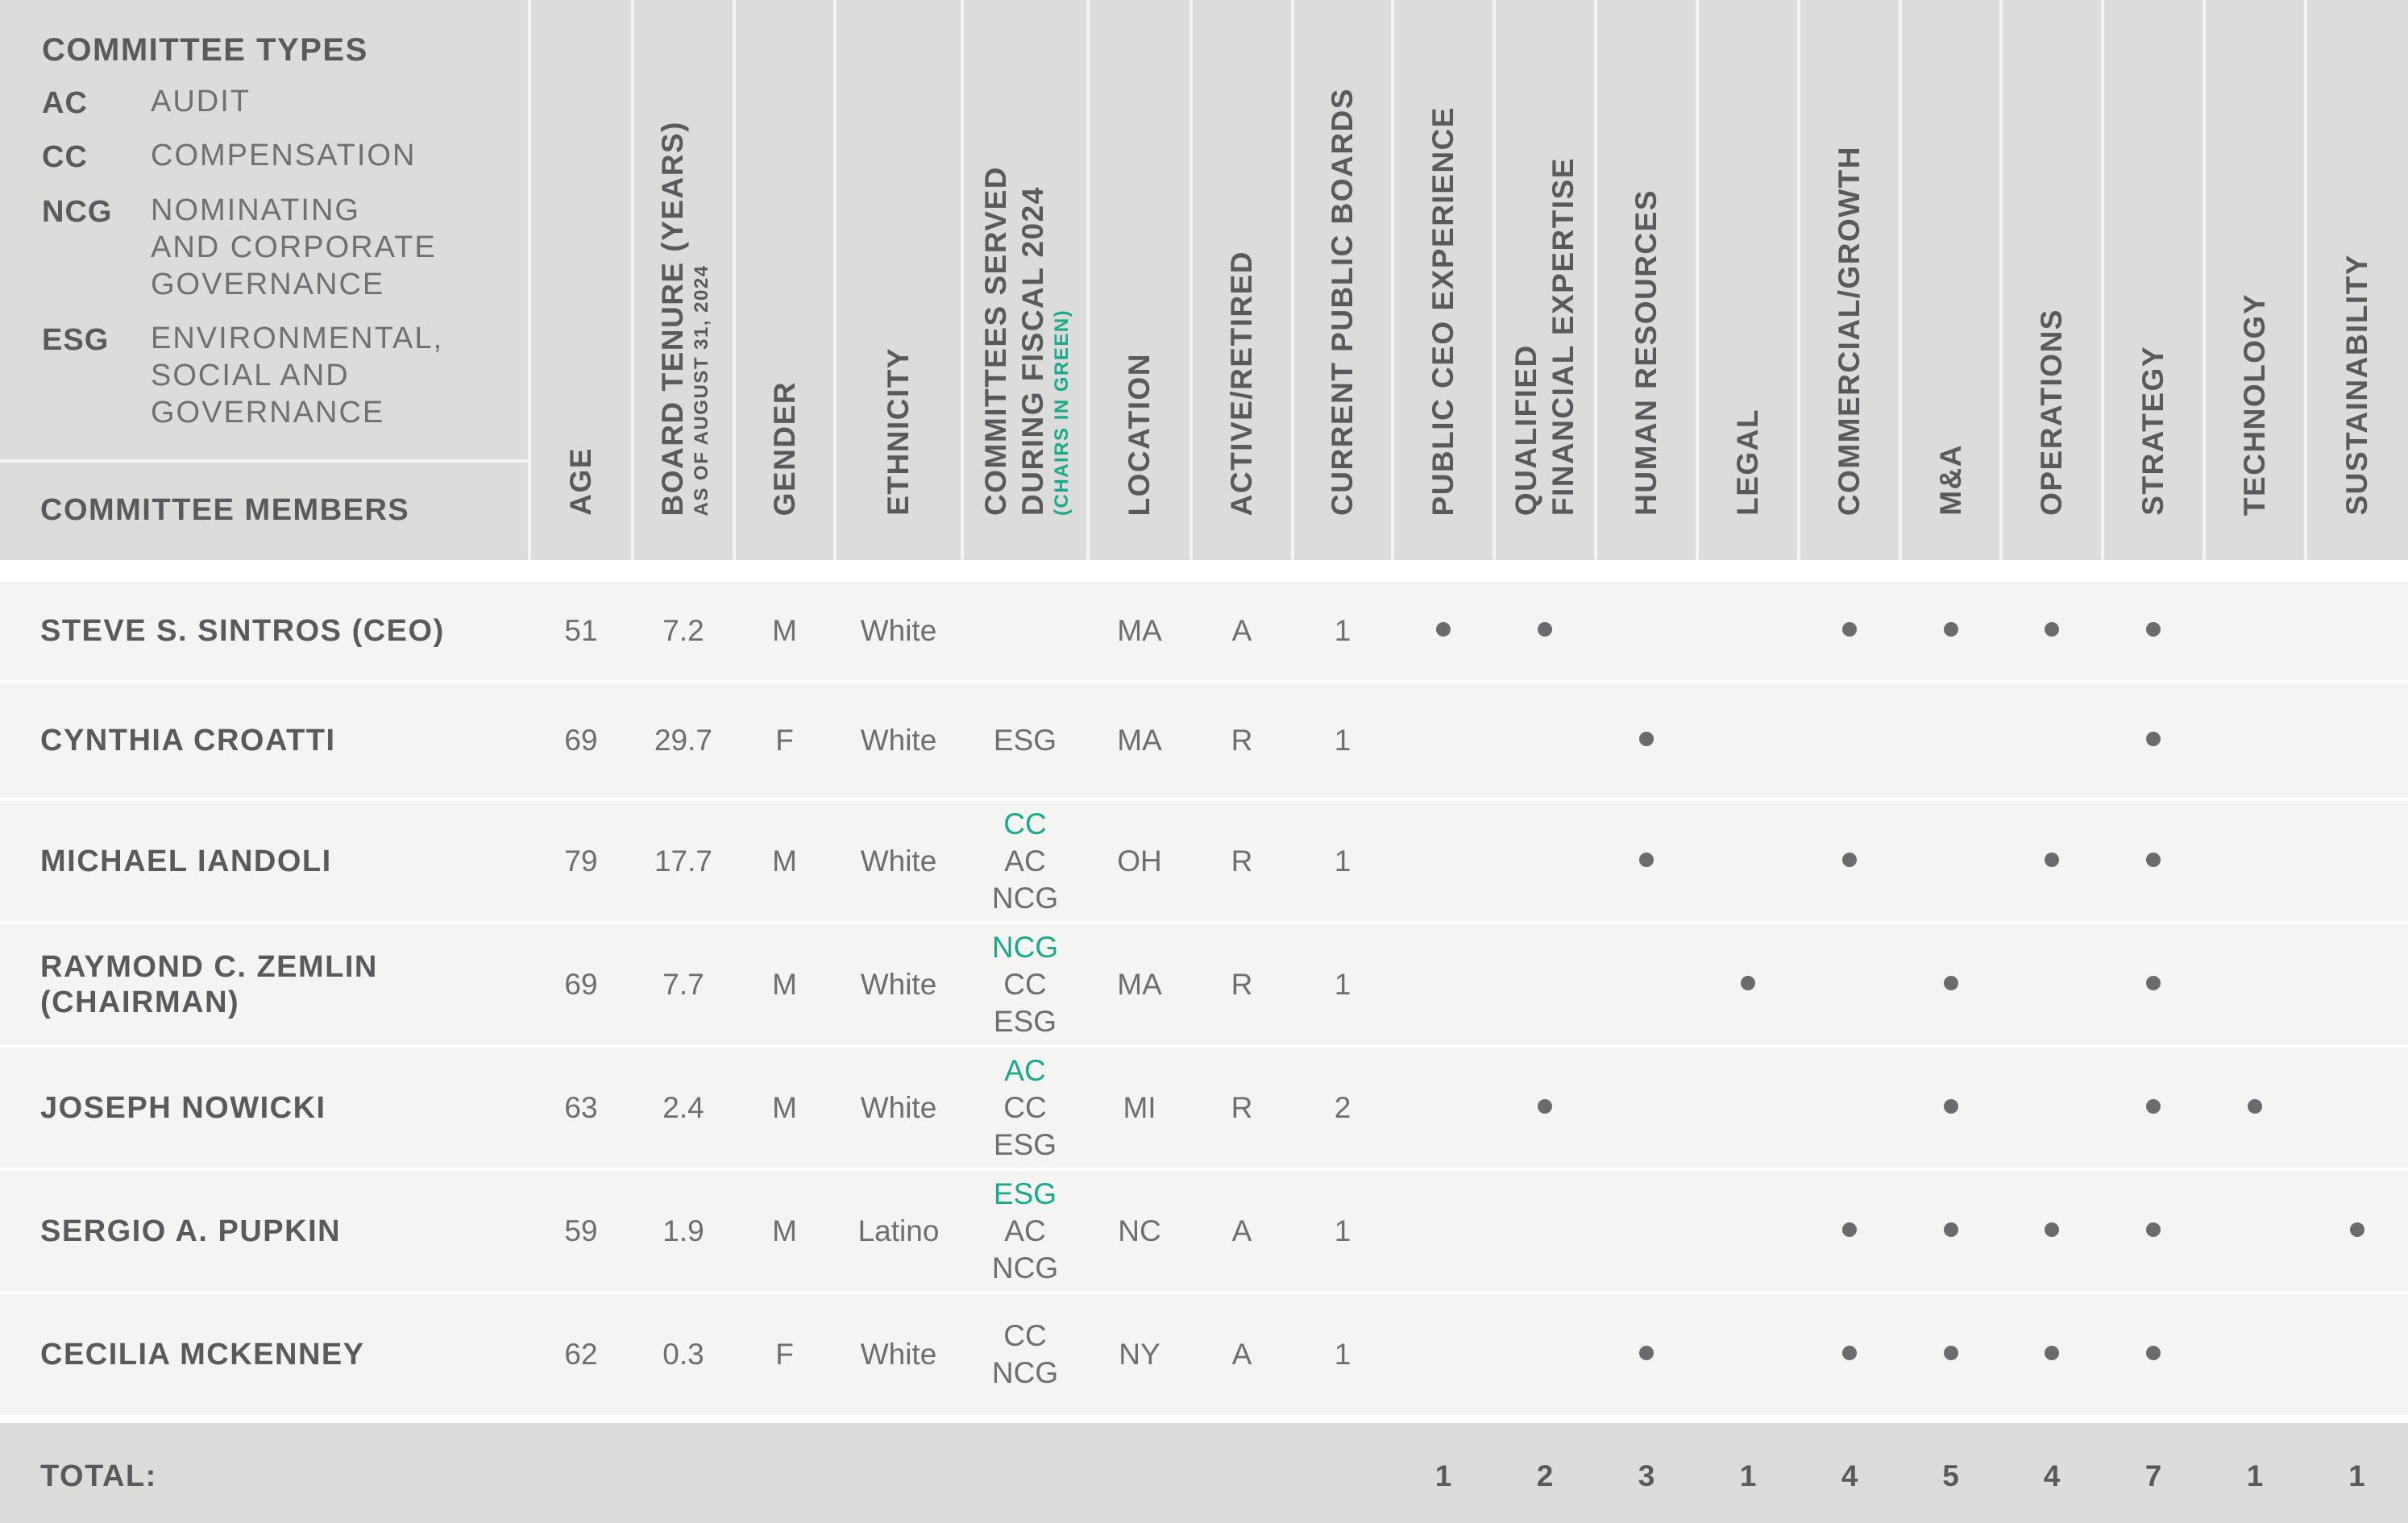 This screenshot has height=1523, width=2408. What do you see at coordinates (683, 740) in the screenshot?
I see `cell-tenure: 29.7` at bounding box center [683, 740].